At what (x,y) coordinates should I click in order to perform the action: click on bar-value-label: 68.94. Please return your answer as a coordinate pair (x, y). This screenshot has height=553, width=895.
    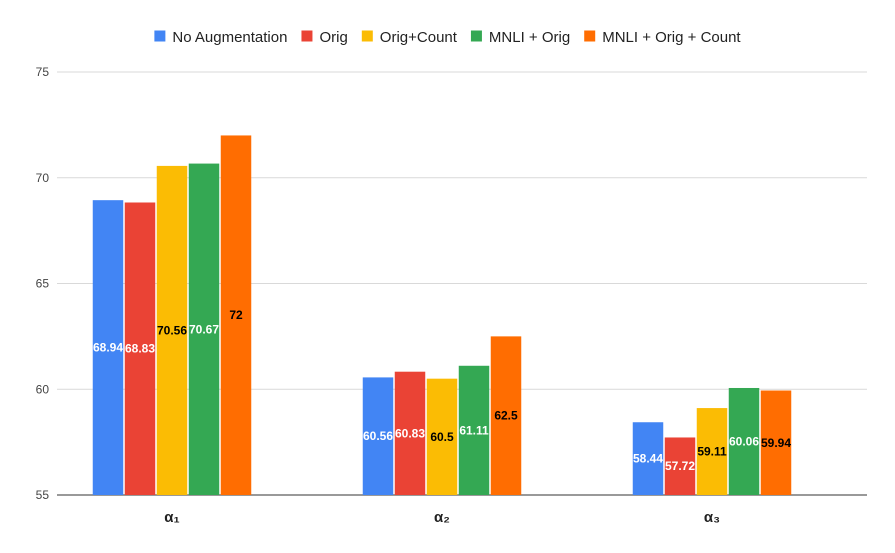
    Looking at the image, I should click on (108, 348).